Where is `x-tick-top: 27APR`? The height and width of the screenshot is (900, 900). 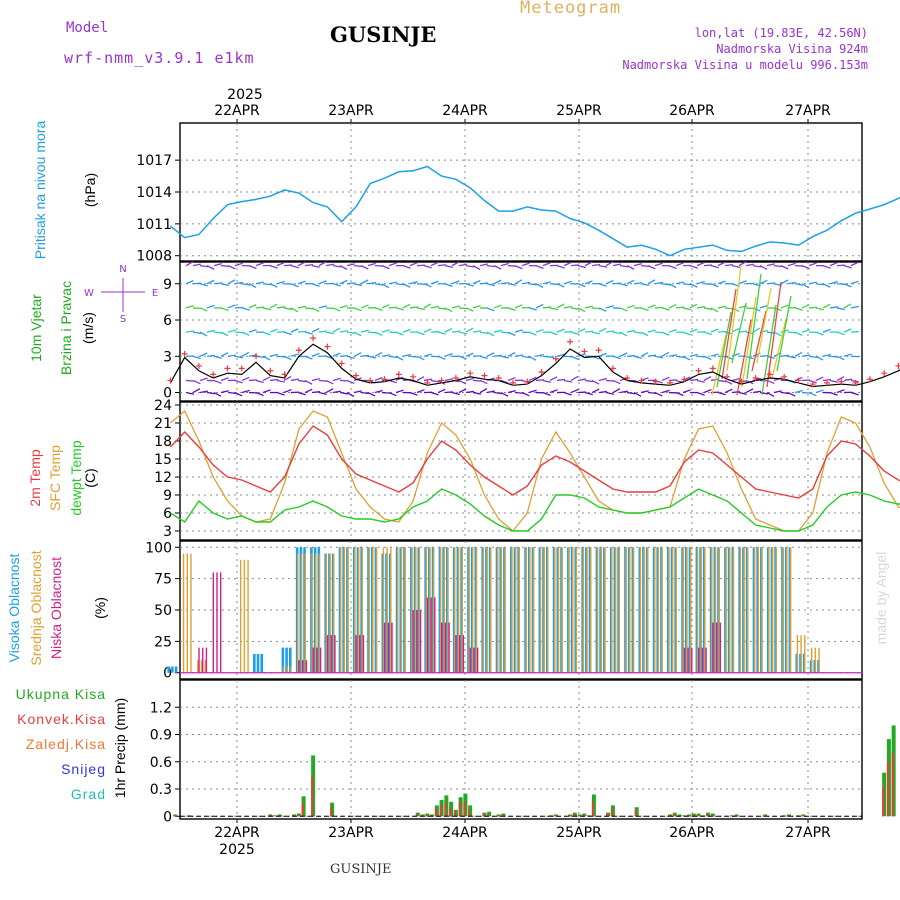
x-tick-top: 27APR is located at coordinates (808, 111).